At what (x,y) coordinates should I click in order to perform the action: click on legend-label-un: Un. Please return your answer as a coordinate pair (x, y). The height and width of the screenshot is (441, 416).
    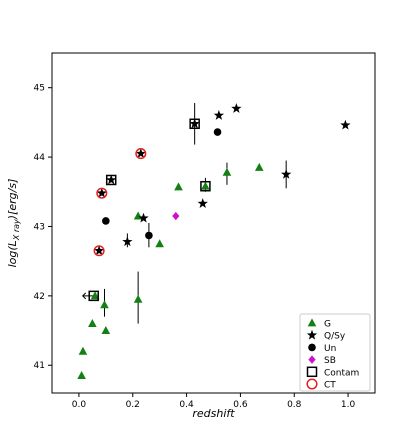
    Looking at the image, I should click on (330, 349).